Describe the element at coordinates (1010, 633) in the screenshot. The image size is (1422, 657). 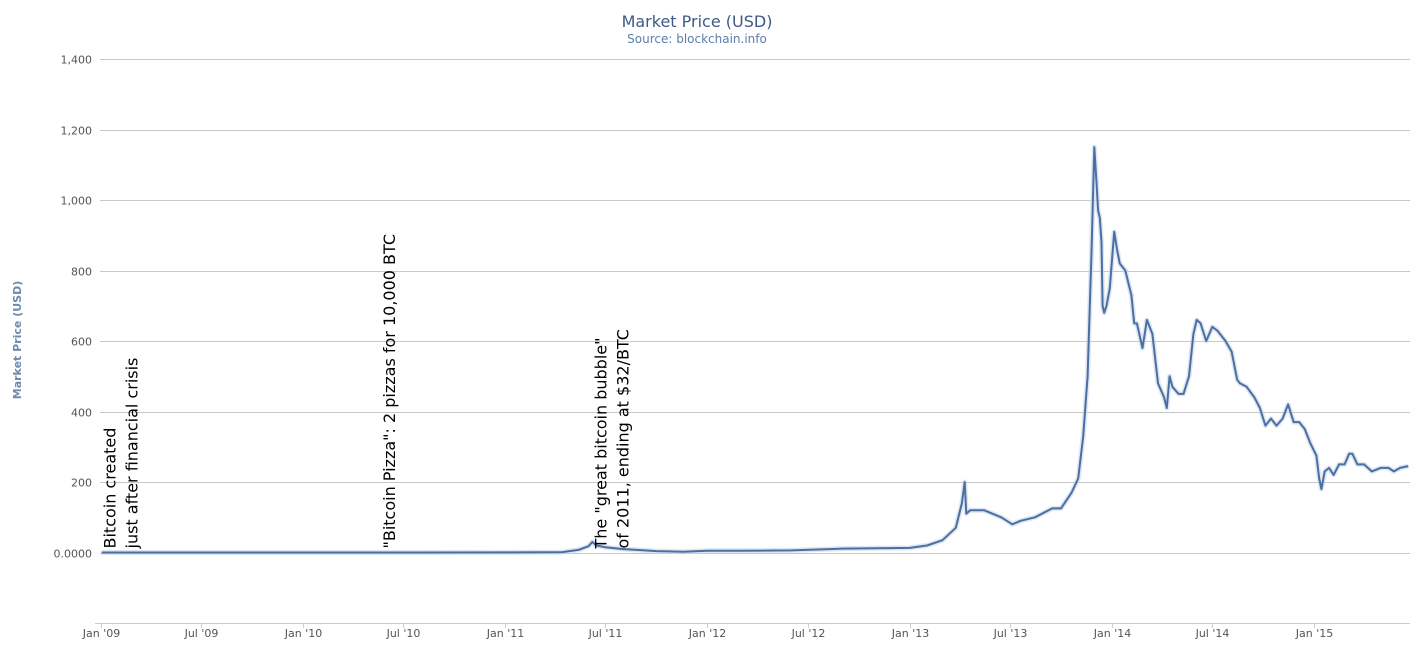
I see `x-tick-label: Jul '13` at that location.